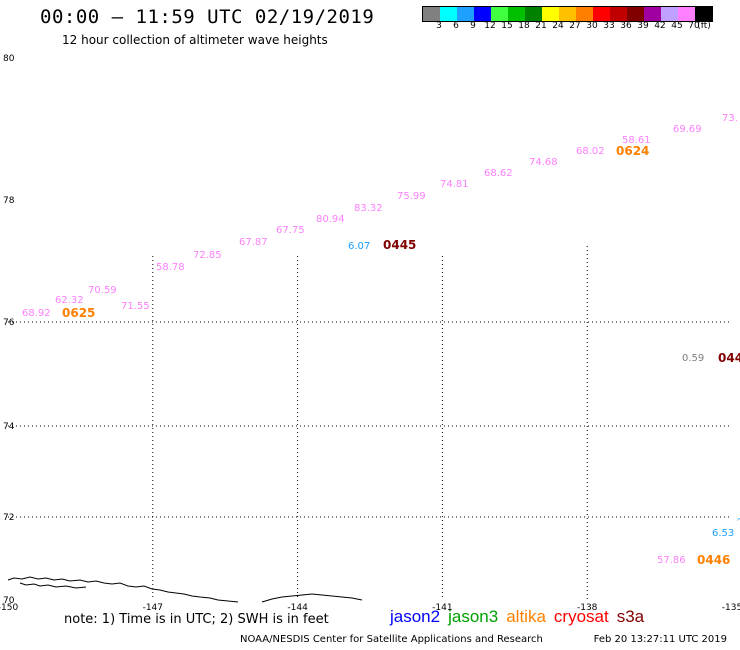 This screenshot has height=650, width=740. What do you see at coordinates (473, 616) in the screenshot?
I see `satellite-label: jason3` at bounding box center [473, 616].